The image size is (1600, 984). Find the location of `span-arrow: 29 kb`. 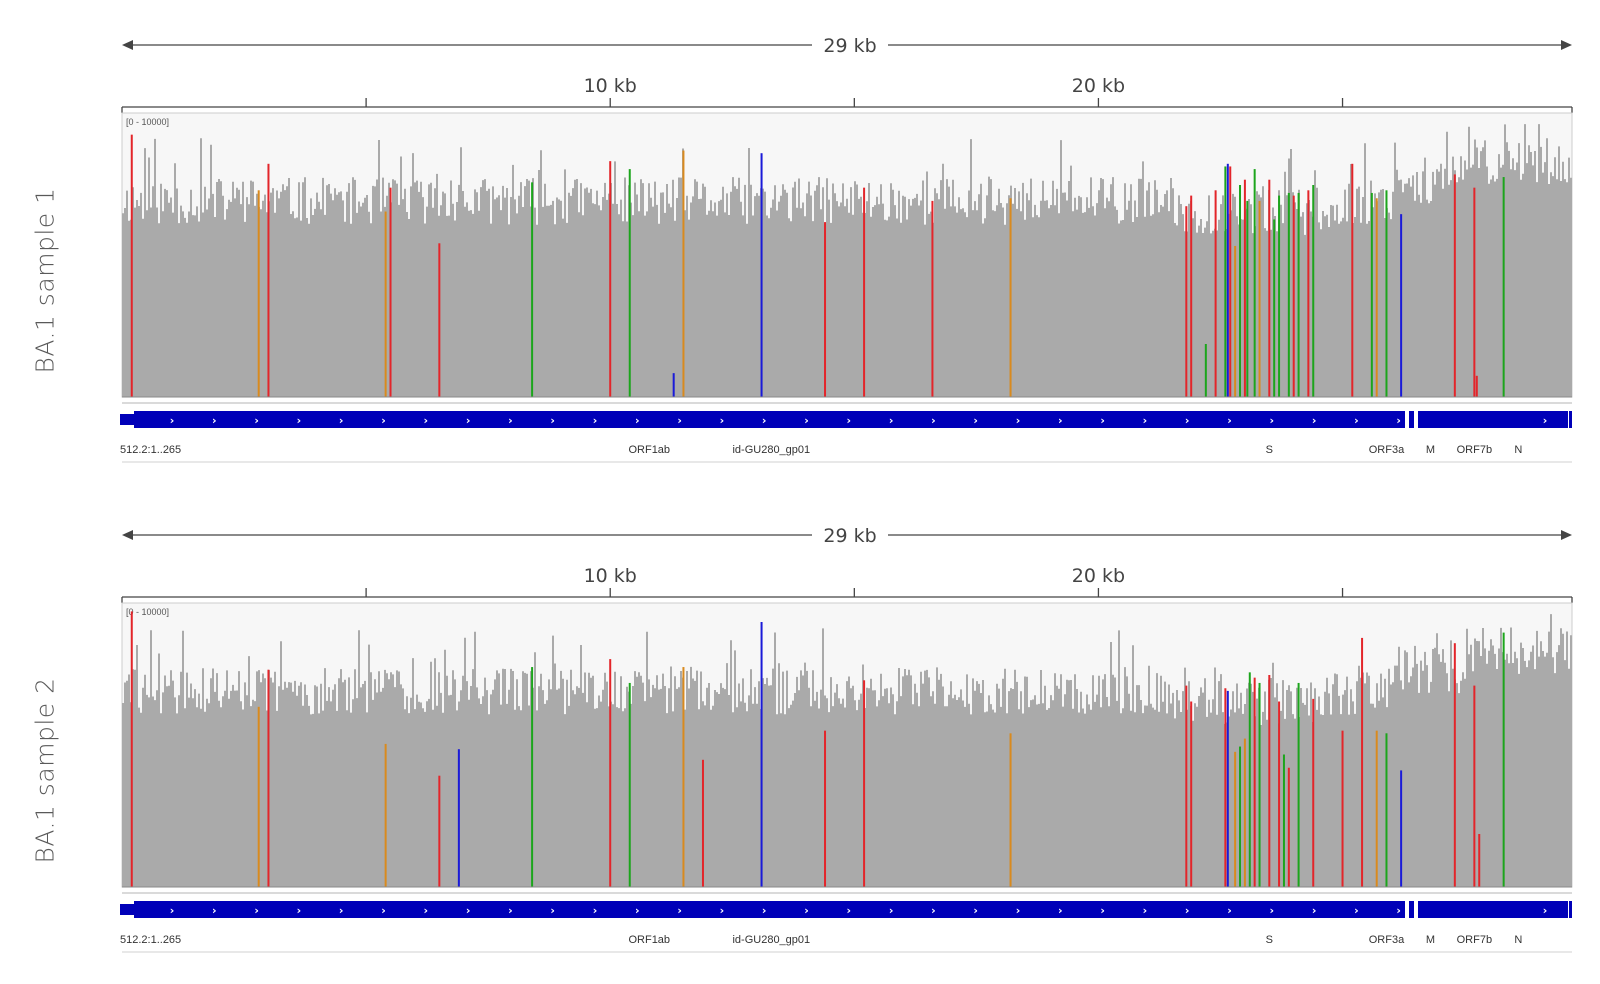

span-arrow: 29 kb is located at coordinates (847, 46).